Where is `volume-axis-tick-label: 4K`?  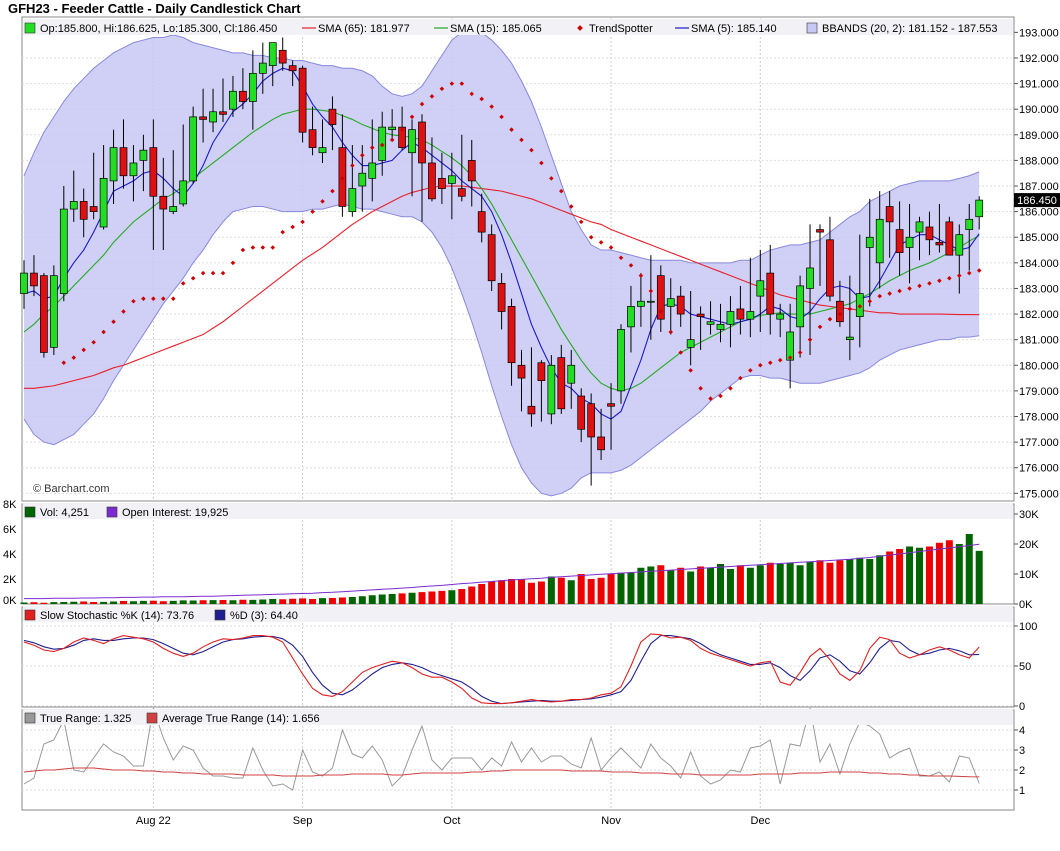
volume-axis-tick-label: 4K is located at coordinates (10, 555).